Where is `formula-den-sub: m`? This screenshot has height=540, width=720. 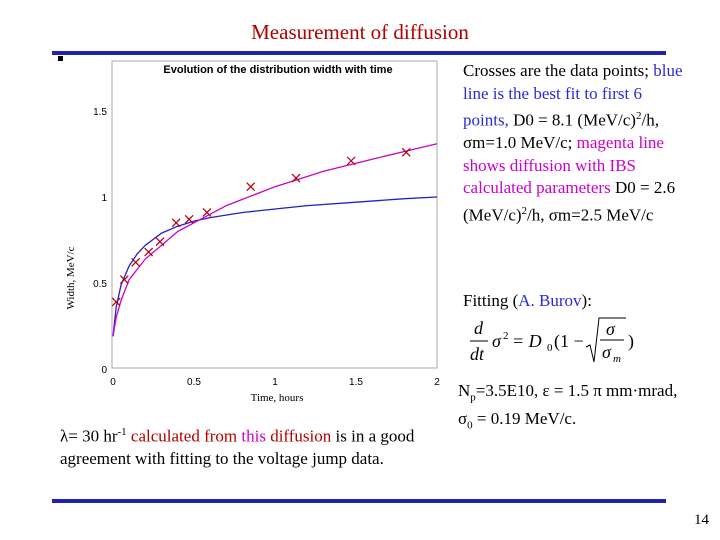 formula-den-sub: m is located at coordinates (617, 359).